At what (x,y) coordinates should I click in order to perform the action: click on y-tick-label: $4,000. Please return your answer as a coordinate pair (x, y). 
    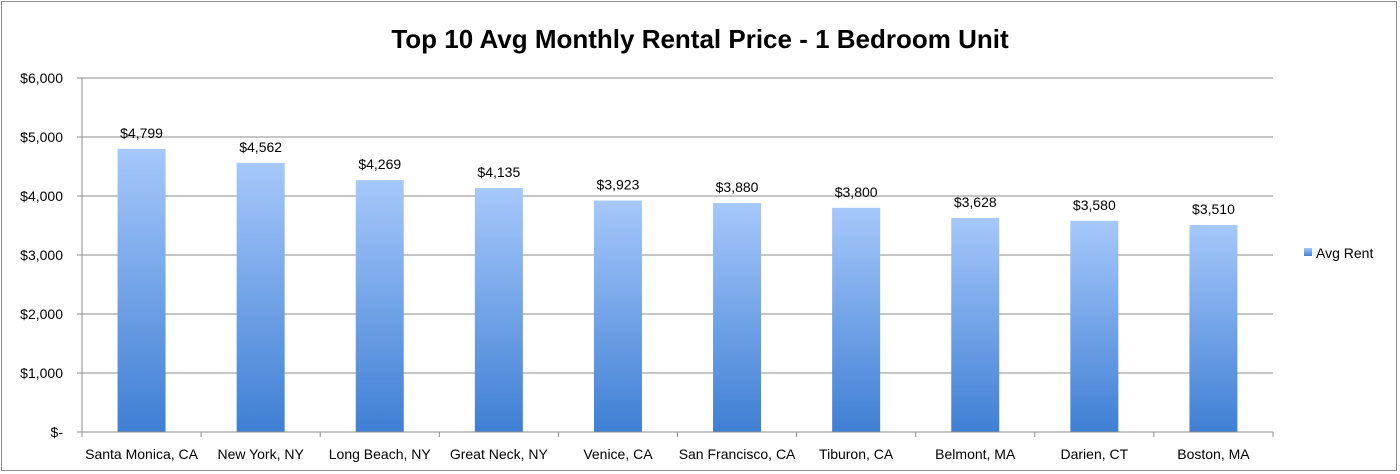
    Looking at the image, I should click on (41, 196).